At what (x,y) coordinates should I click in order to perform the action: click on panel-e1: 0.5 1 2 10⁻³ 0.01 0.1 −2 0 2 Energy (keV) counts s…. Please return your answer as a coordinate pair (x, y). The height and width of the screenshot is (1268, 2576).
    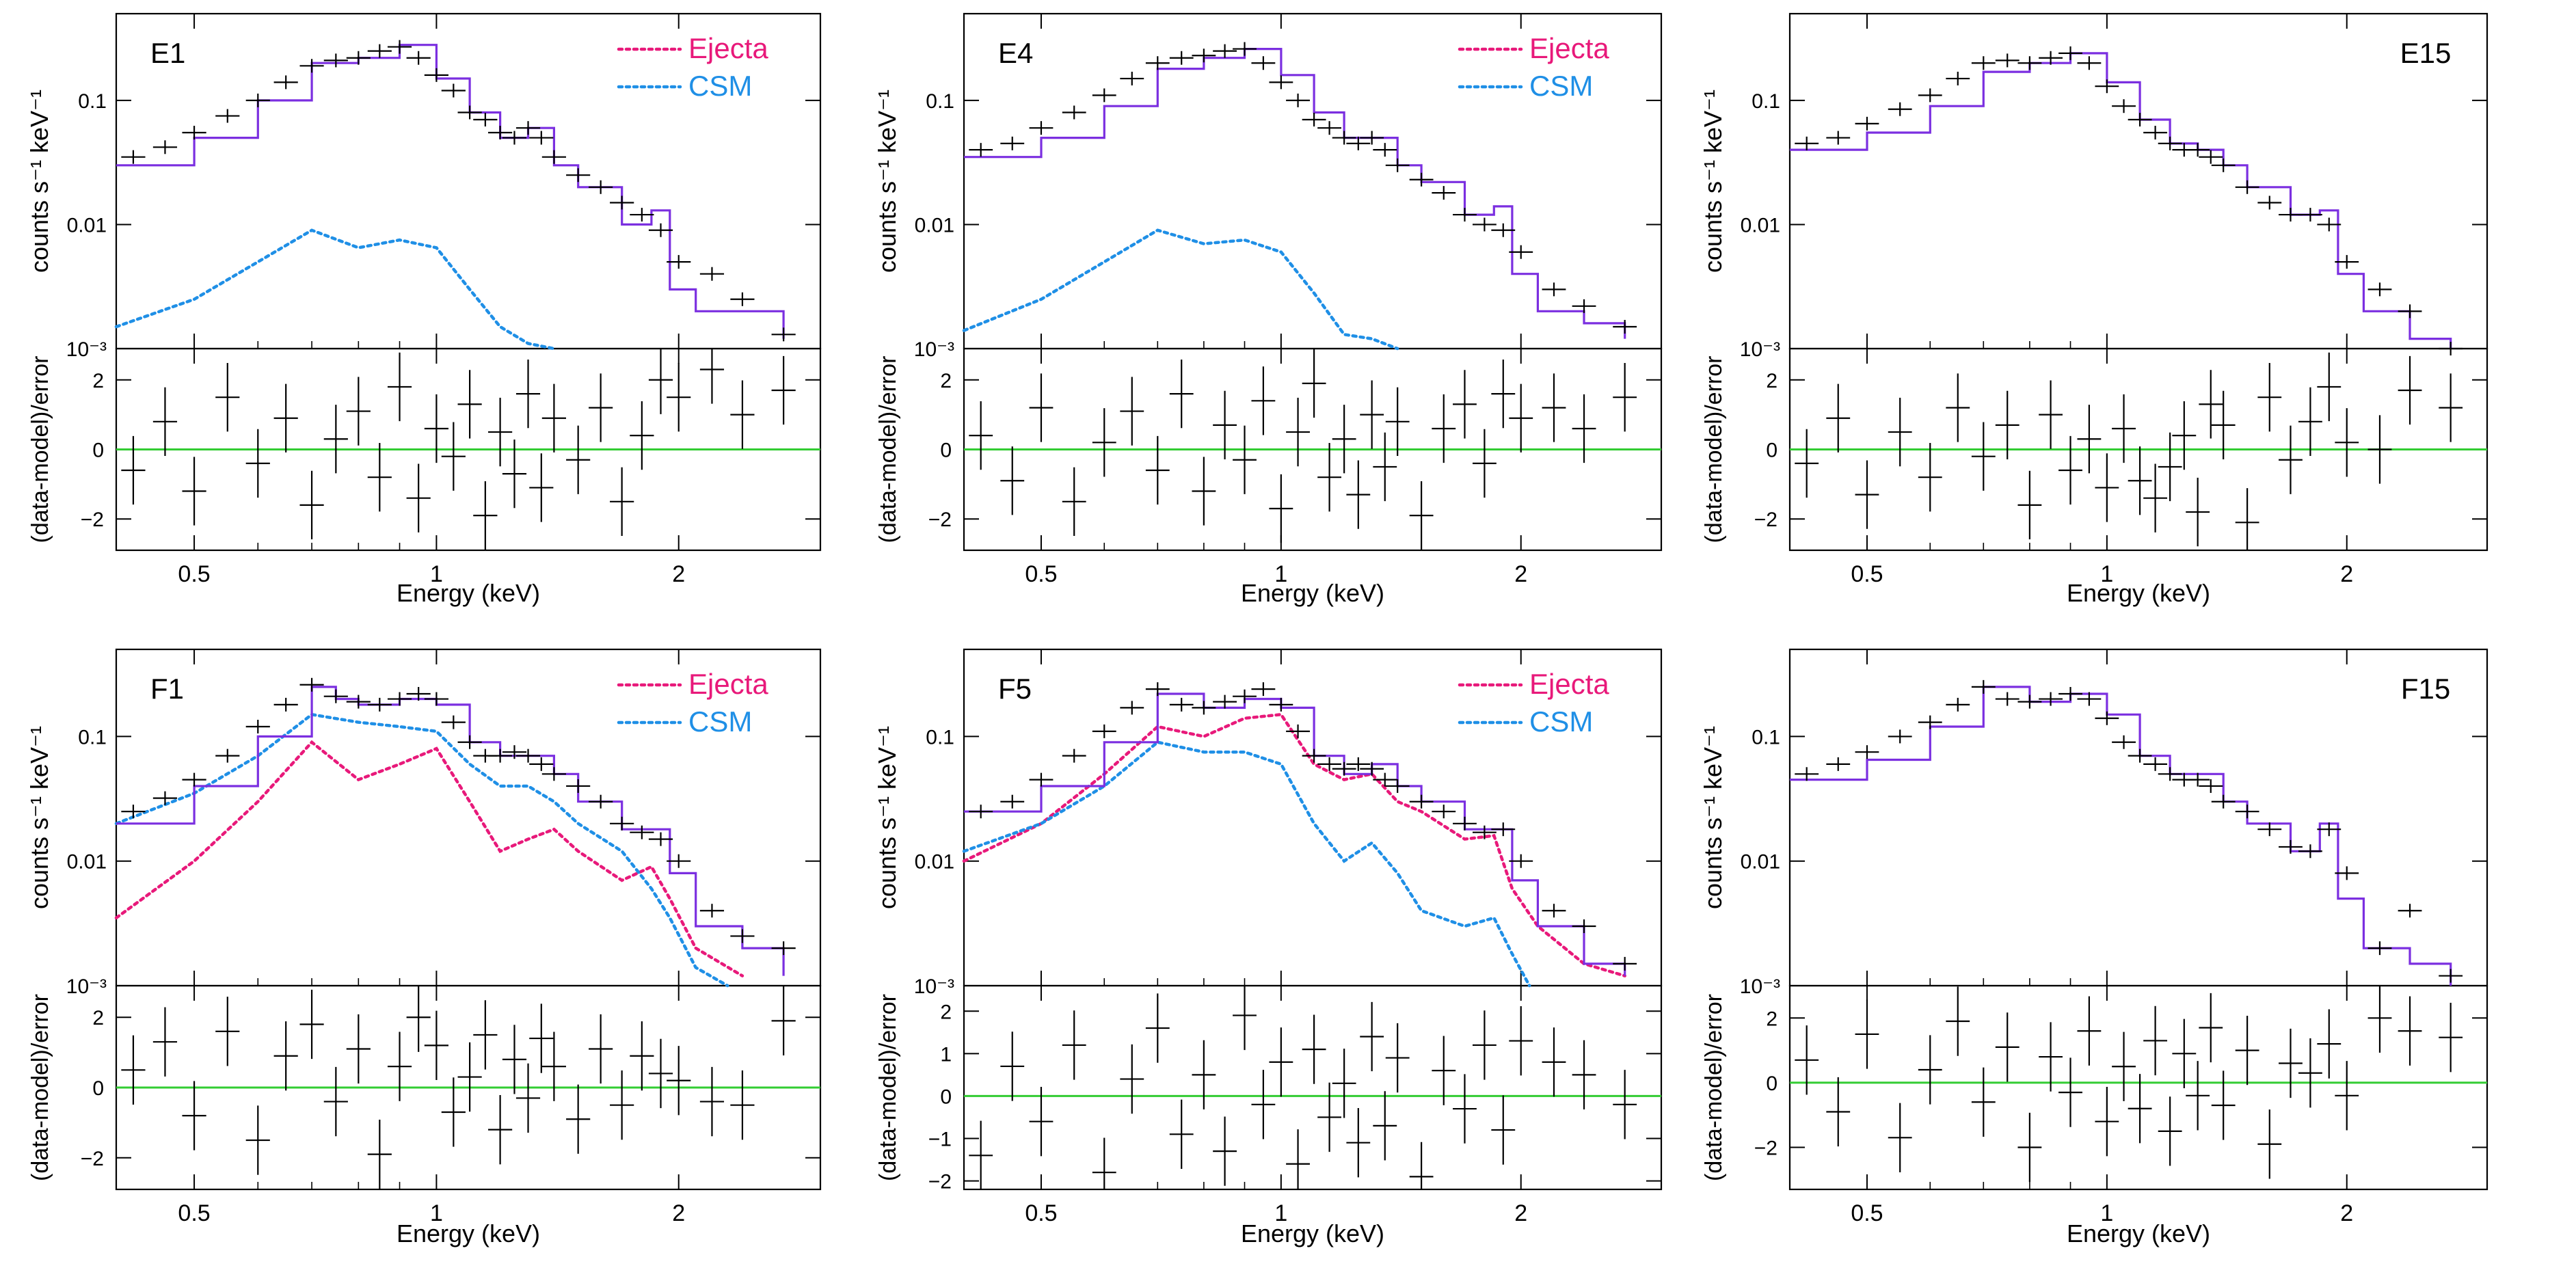
    Looking at the image, I should click on (423, 309).